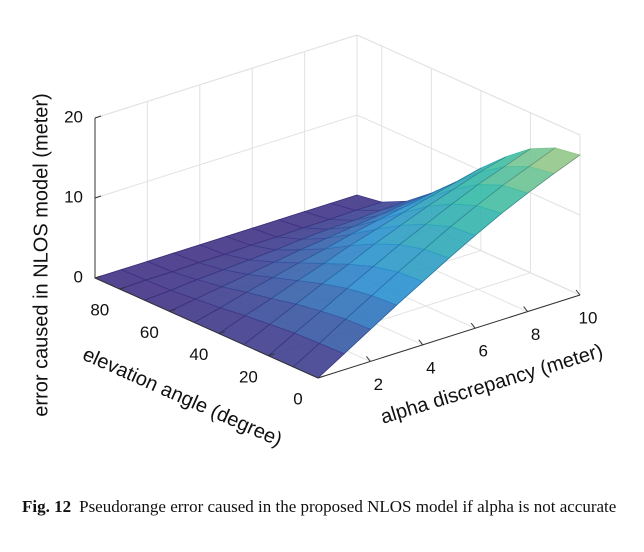  What do you see at coordinates (47, 506) in the screenshot?
I see `caption-label: Fig. 12` at bounding box center [47, 506].